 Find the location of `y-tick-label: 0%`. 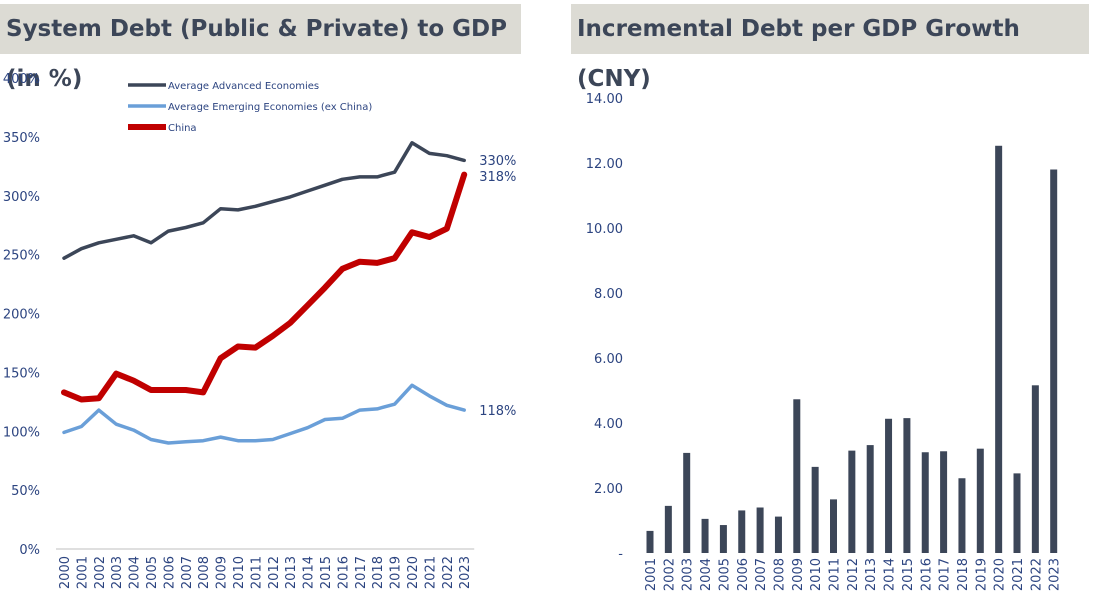

y-tick-label: 0% is located at coordinates (29, 550).